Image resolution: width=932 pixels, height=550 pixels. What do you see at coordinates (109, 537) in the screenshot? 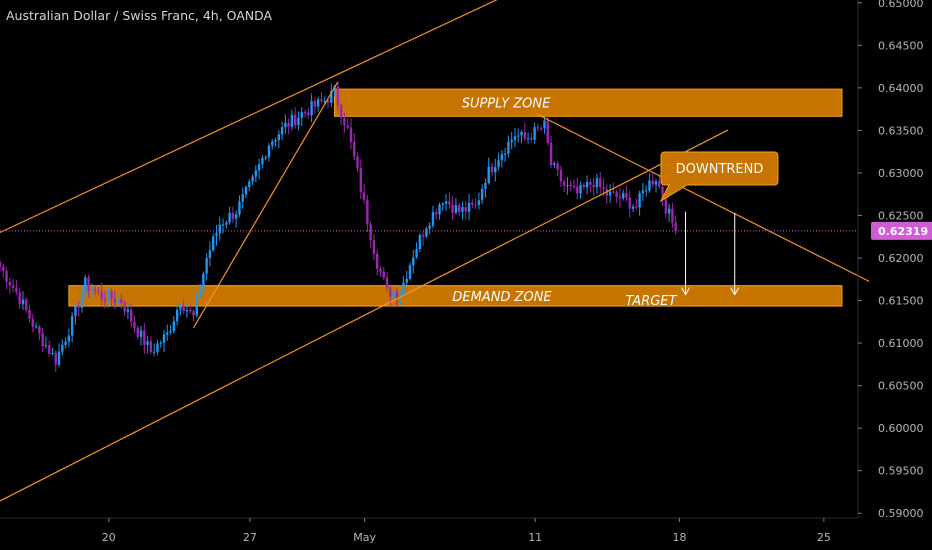
I see `time-tick-label: 20` at bounding box center [109, 537].